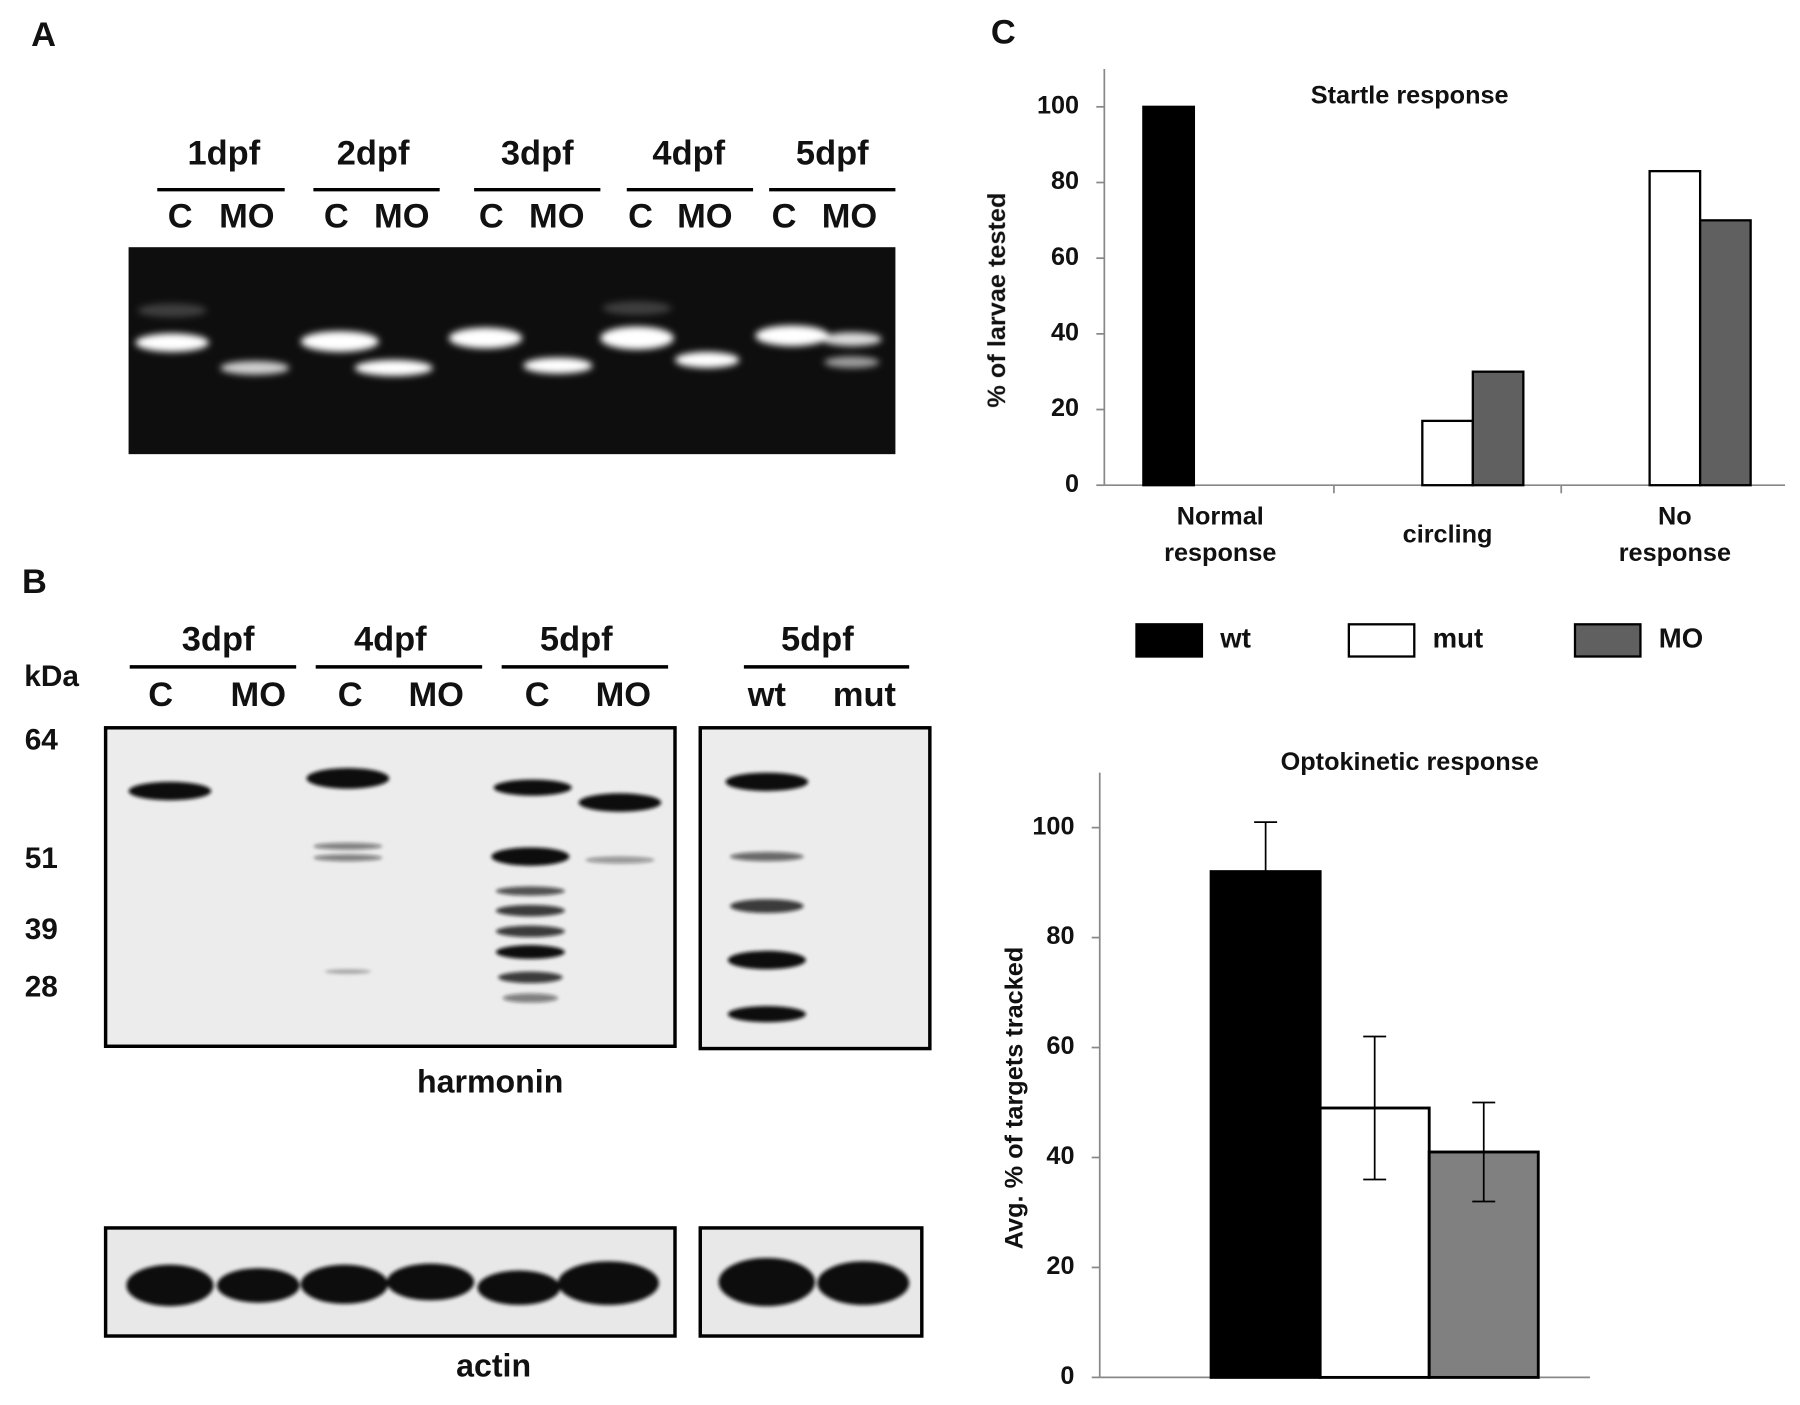 The image size is (1800, 1405). I want to click on x-tick-label: Normal response, so click(1220, 534).